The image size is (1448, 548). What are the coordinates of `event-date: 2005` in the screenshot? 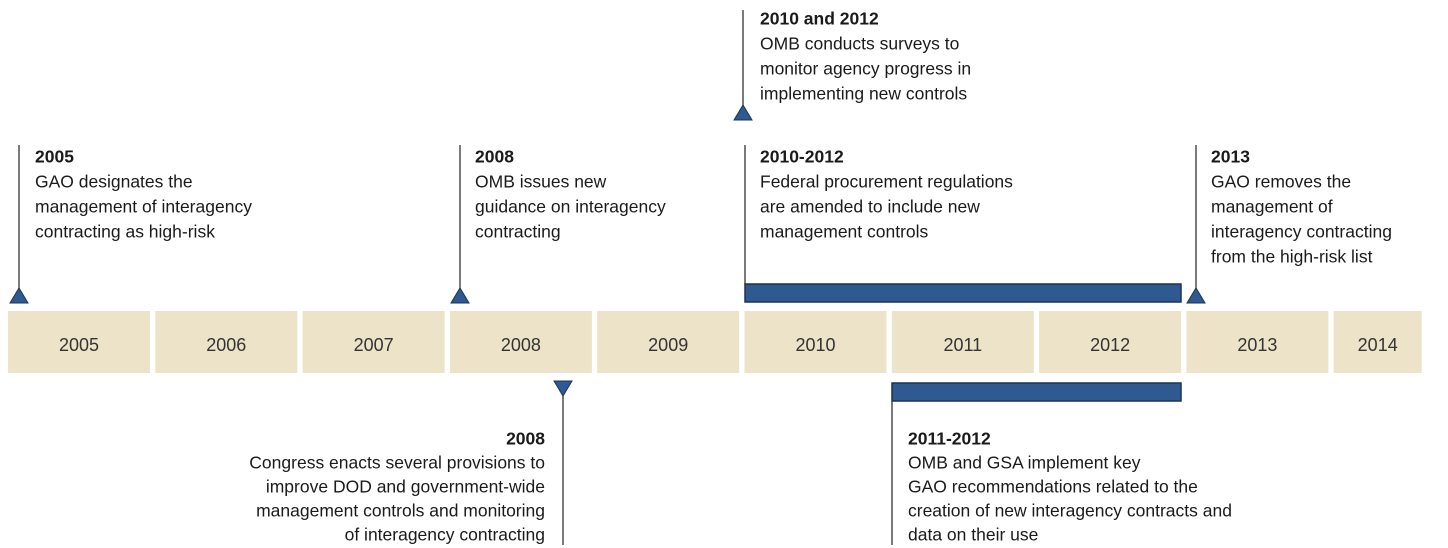 It's located at (54, 157).